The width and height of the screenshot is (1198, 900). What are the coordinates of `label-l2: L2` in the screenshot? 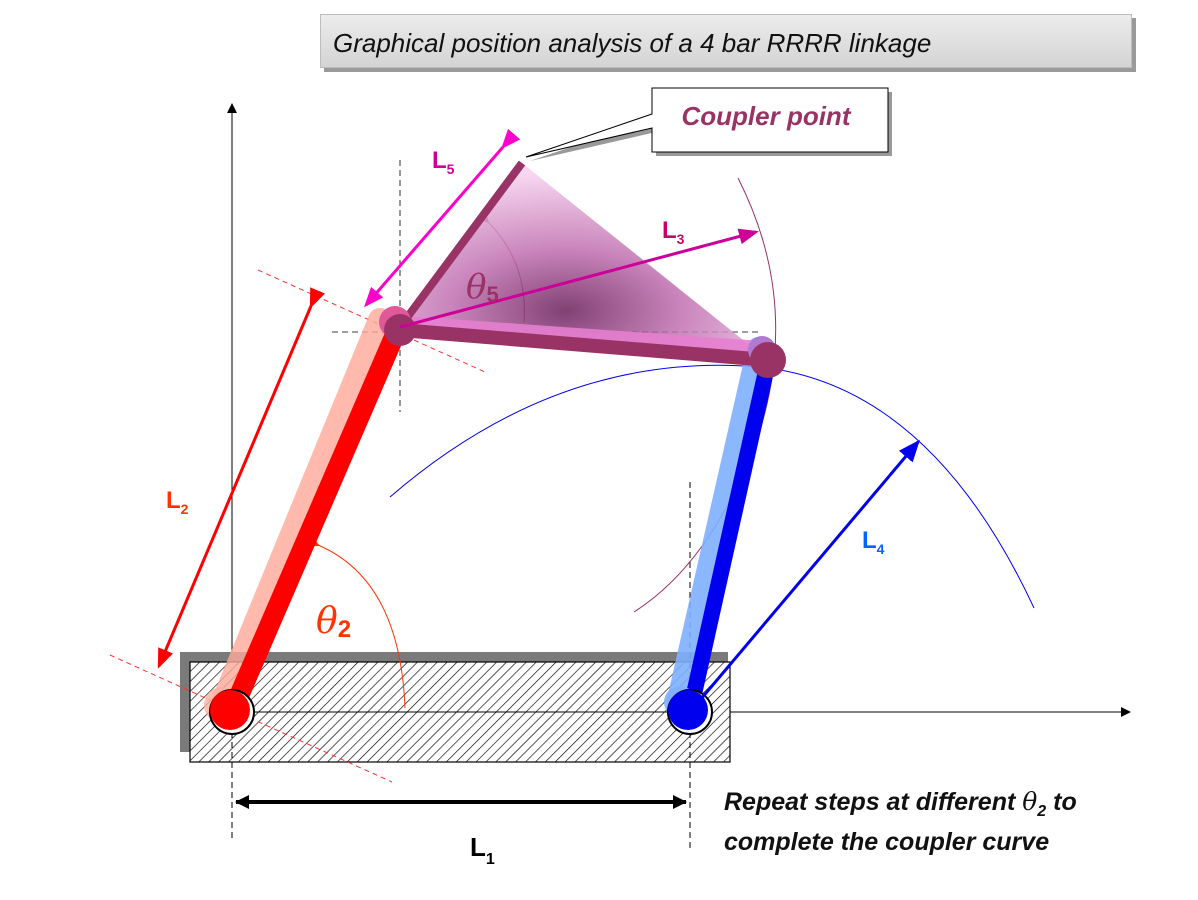 It's located at (177, 502).